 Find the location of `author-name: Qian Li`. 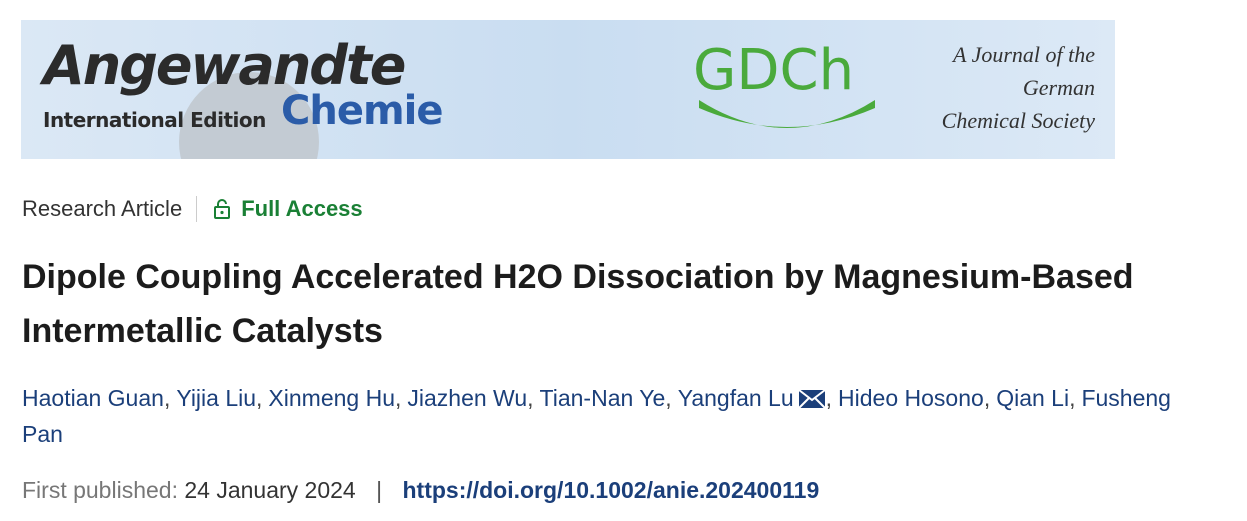

author-name: Qian Li is located at coordinates (1033, 398).